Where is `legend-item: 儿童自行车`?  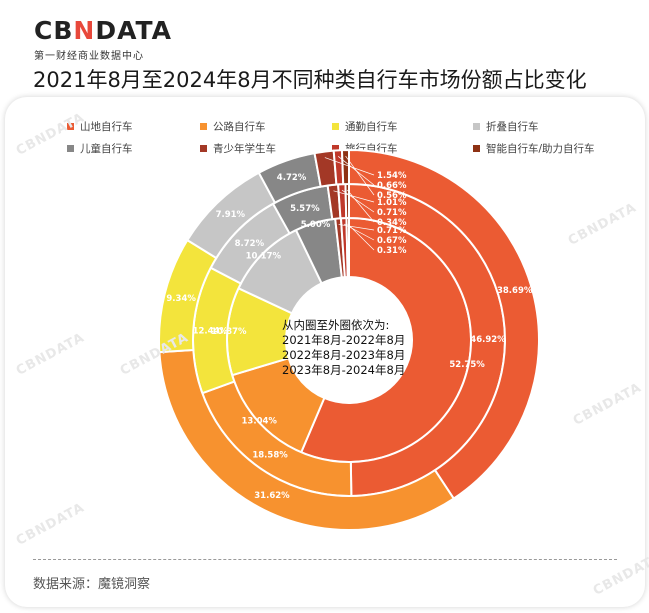 legend-item: 儿童自行车 is located at coordinates (100, 148).